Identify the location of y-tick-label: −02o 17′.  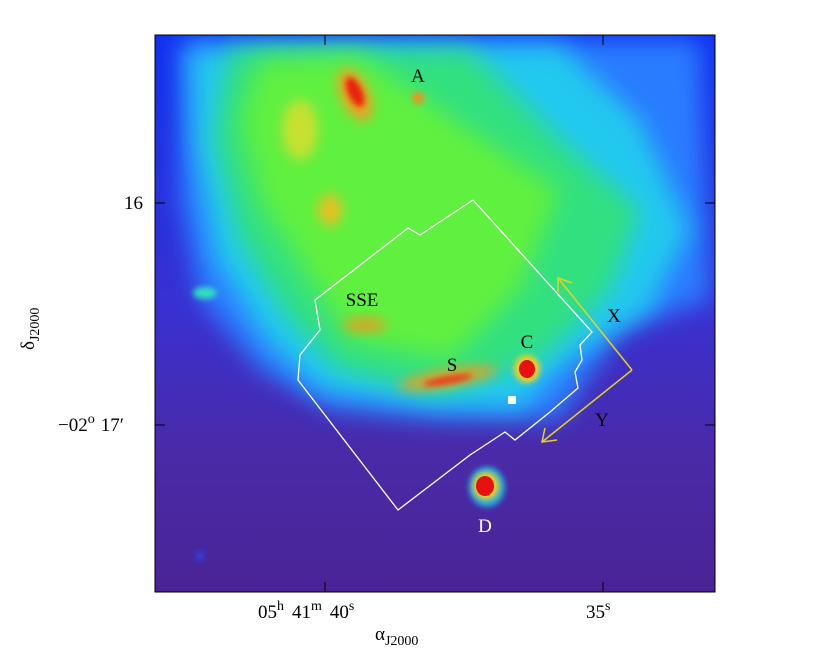
(91, 424).